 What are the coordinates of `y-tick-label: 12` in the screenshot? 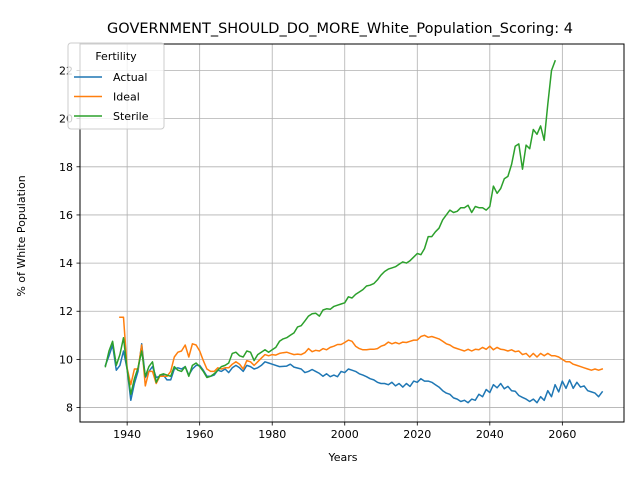 It's located at (66, 311).